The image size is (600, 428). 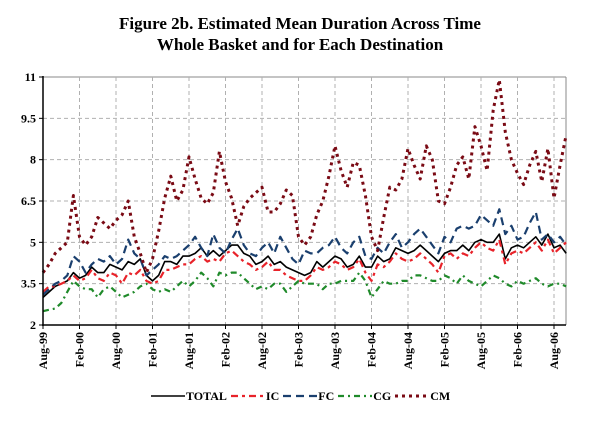 I want to click on x-tick-label: Feb-04, so click(x=372, y=349).